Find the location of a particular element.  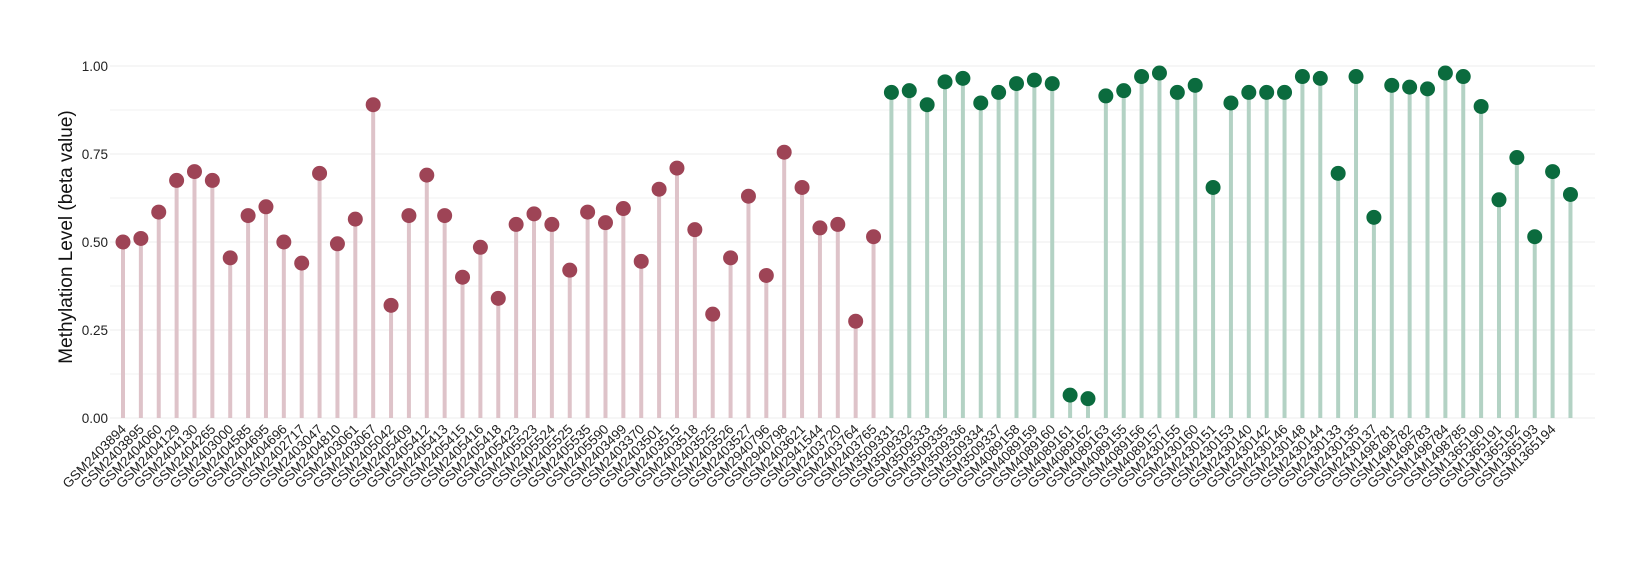

y-tick-label: 0.25 is located at coordinates (95, 330).